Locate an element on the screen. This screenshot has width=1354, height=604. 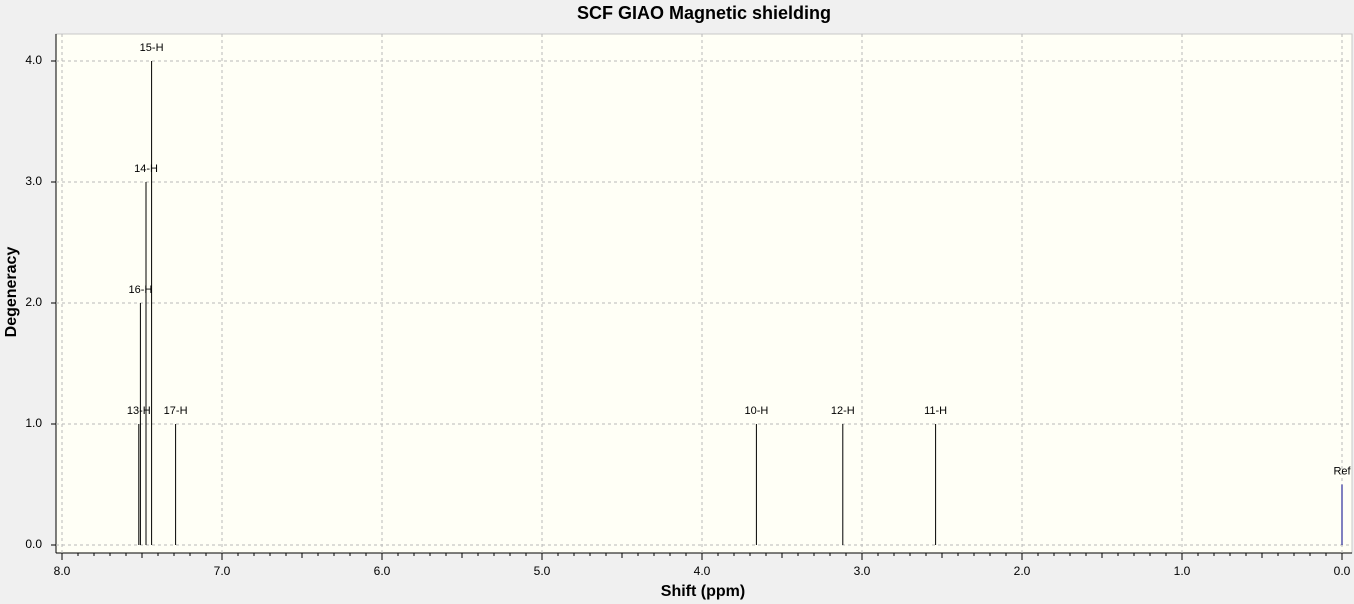
x-tick-label: 6.0 is located at coordinates (382, 571).